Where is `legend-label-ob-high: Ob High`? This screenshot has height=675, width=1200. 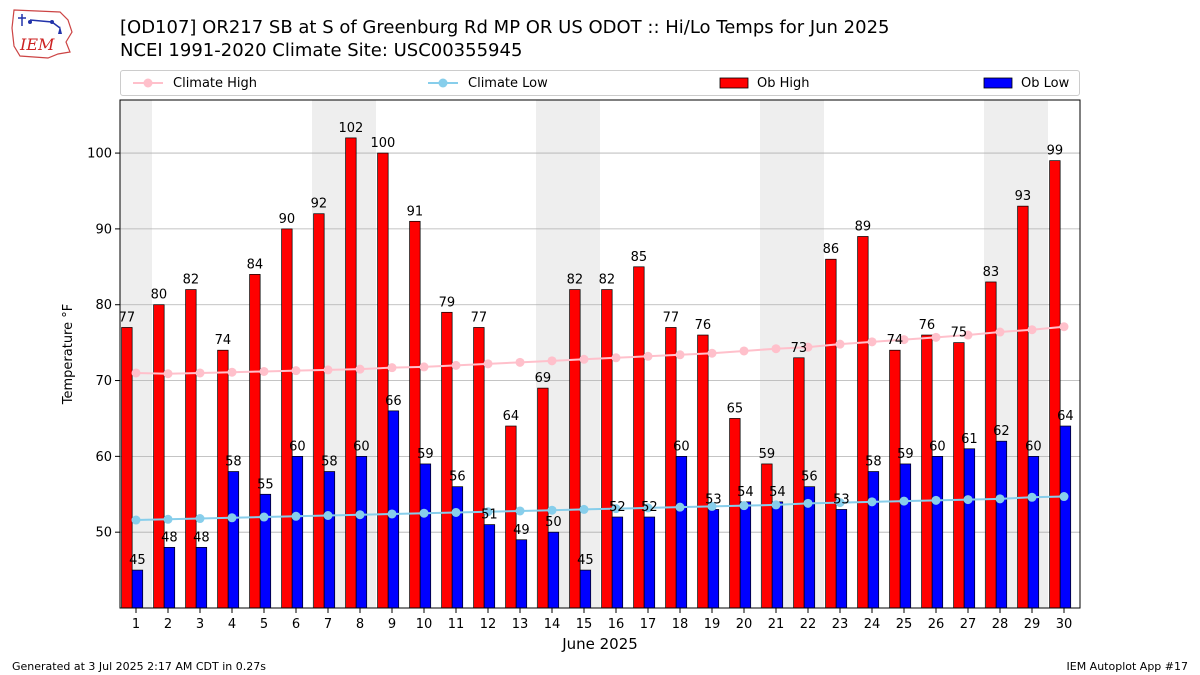
legend-label-ob-high: Ob High is located at coordinates (783, 83).